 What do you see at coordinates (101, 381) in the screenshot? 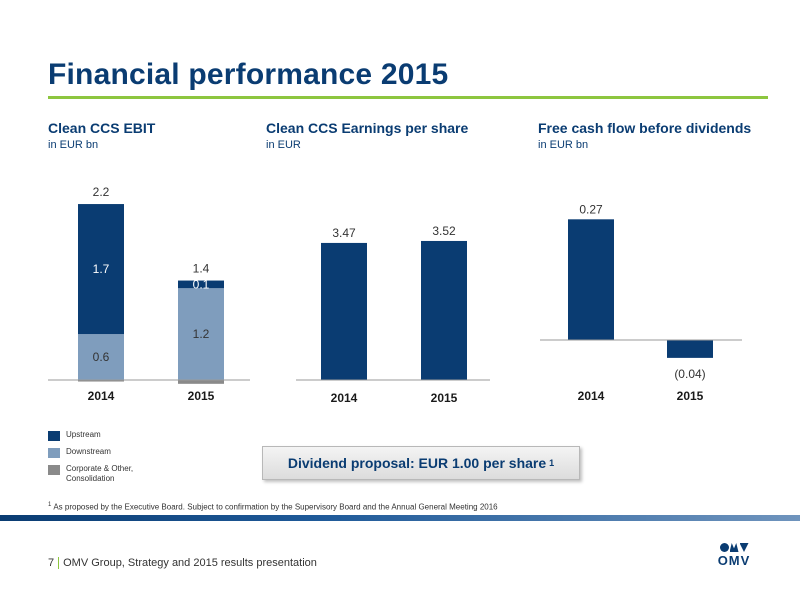
I see `chart1-bar-2014-s0` at bounding box center [101, 381].